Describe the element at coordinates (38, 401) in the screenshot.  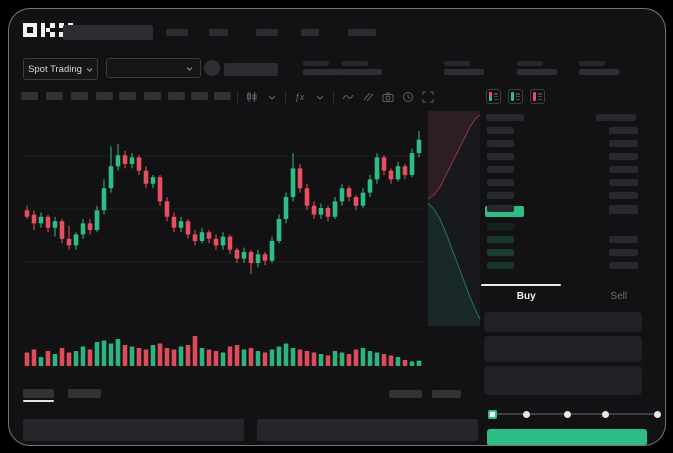
I see `bottom-active-tab-indicator` at that location.